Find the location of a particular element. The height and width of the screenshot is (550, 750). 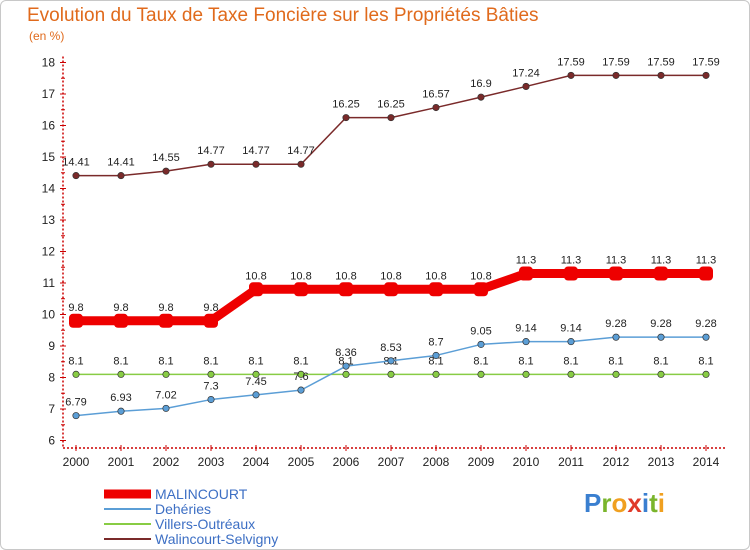

y-tick-label: 12 is located at coordinates (49, 252).